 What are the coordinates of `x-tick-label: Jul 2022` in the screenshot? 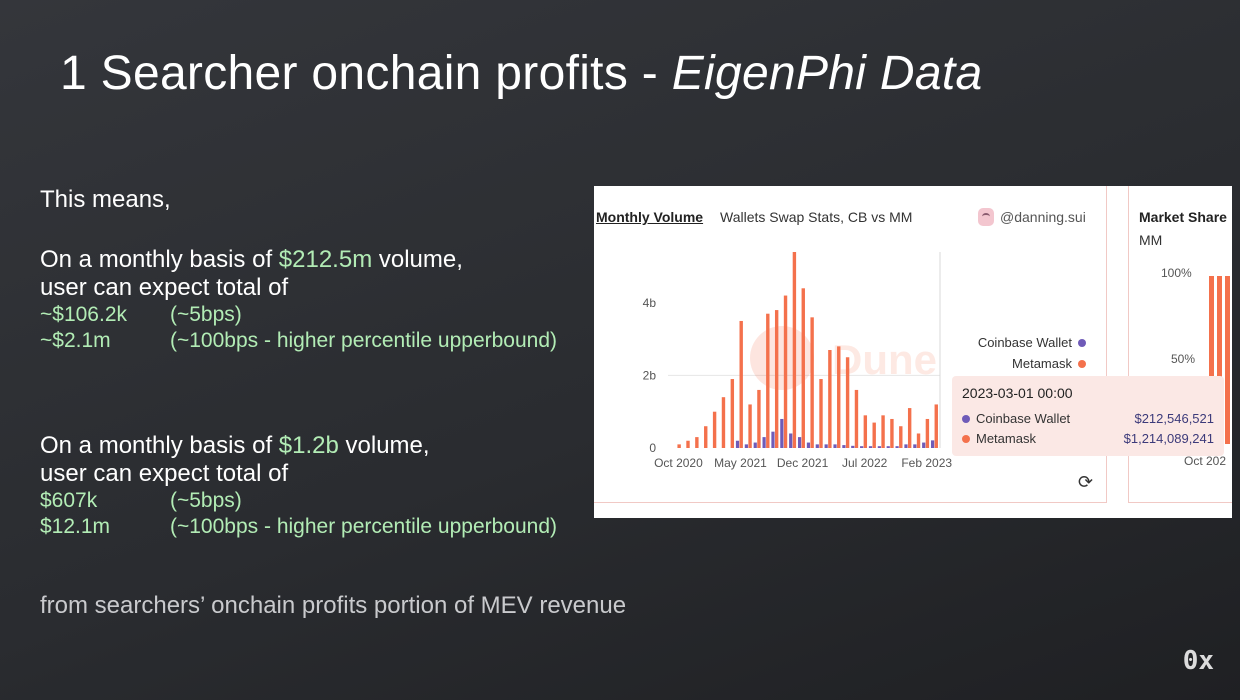 It's located at (865, 463).